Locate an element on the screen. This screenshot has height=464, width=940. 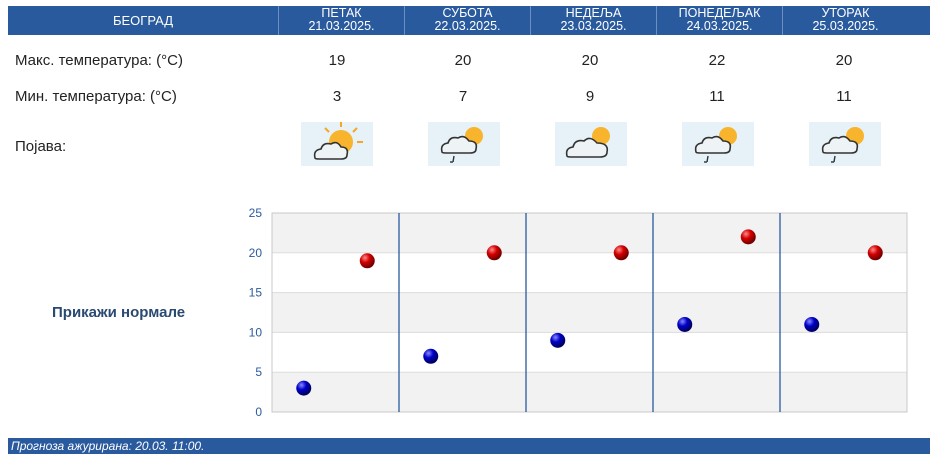
day-header-1: СУБОТА 22.03.2025. is located at coordinates (467, 20).